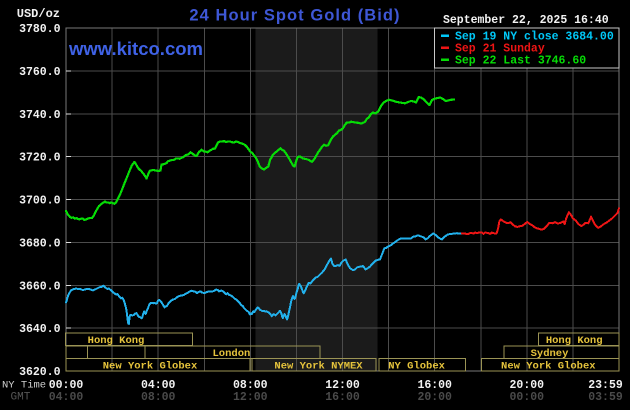 The image size is (630, 410). I want to click on svg-text: Sydney, so click(550, 354).